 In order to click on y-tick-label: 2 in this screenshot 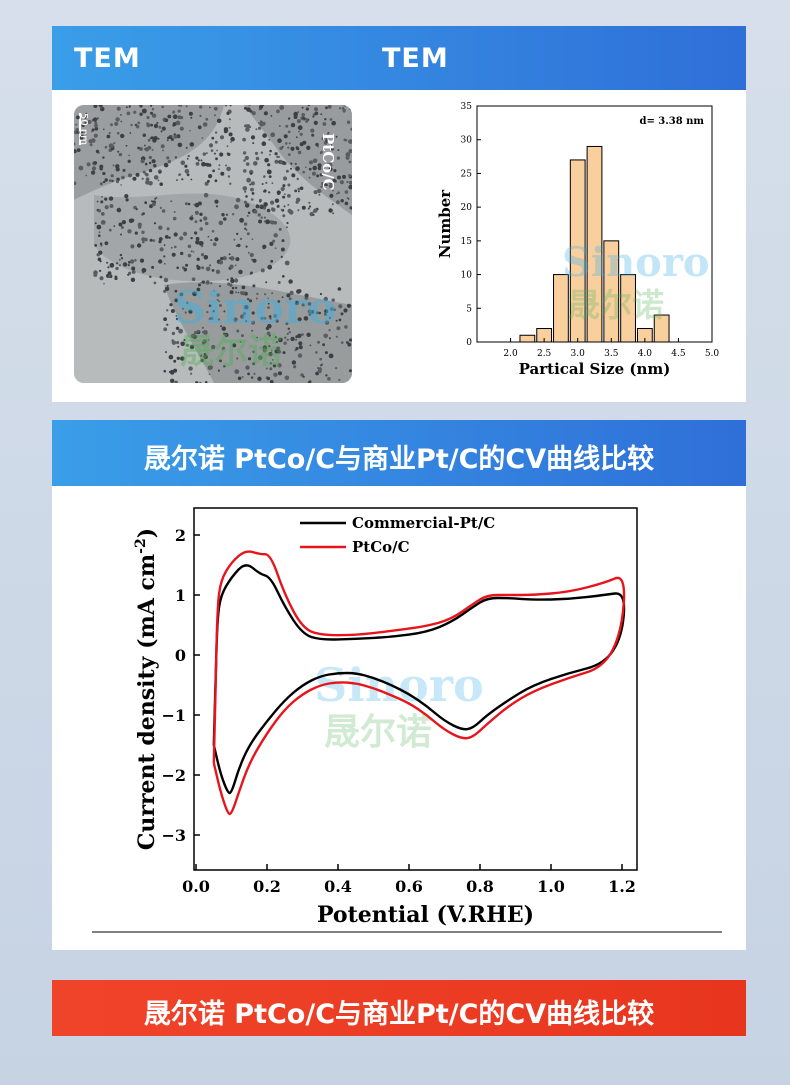, I will do `click(180, 535)`.